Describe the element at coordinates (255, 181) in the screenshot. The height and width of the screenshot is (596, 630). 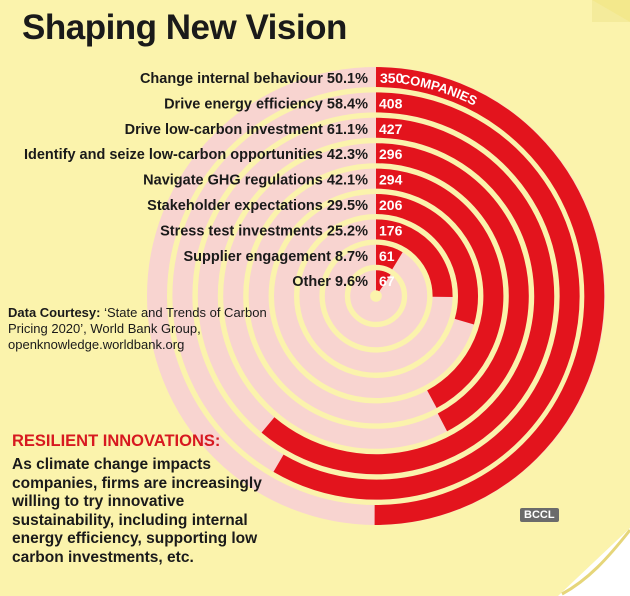
I see `category-label: Navigate GHG regulations 42.1%` at that location.